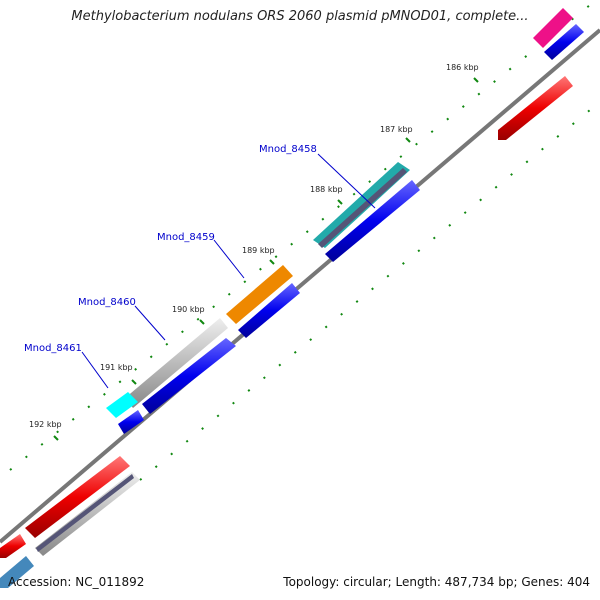 Image resolution: width=600 pixels, height=600 pixels. What do you see at coordinates (150, 323) in the screenshot?
I see `leader-mnod8460` at bounding box center [150, 323].